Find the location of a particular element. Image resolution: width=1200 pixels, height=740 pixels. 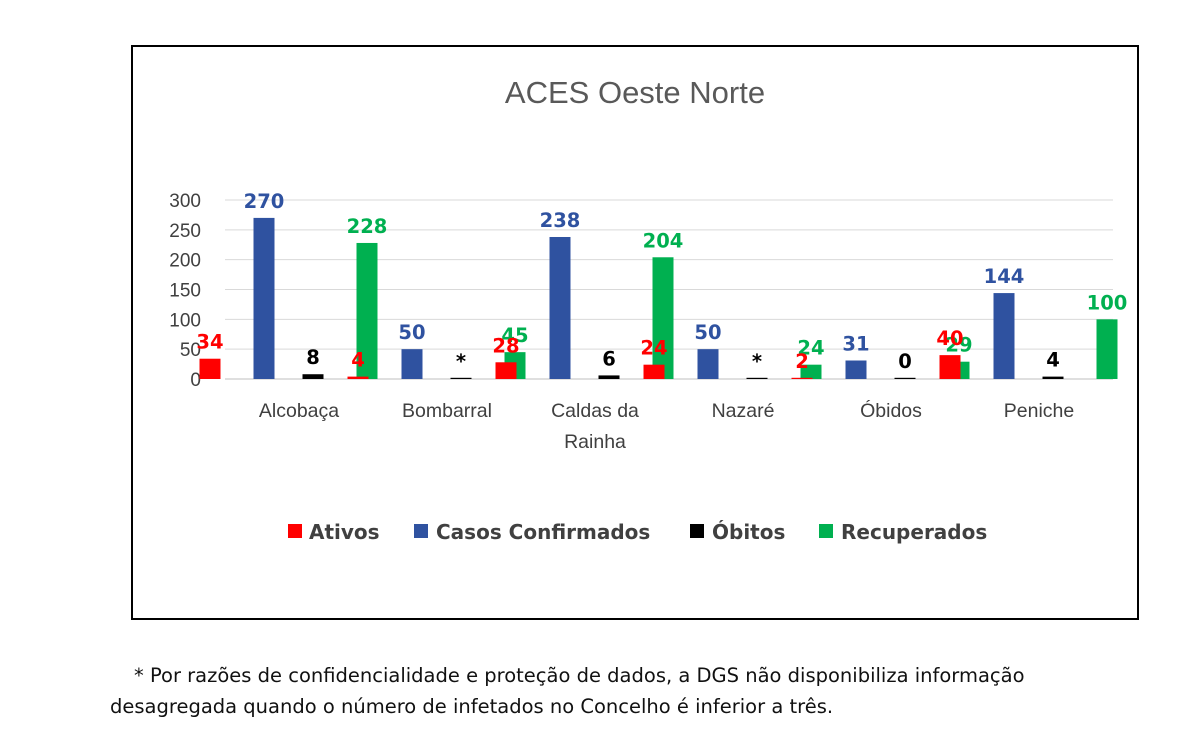

data-label: 28 is located at coordinates (505, 345).